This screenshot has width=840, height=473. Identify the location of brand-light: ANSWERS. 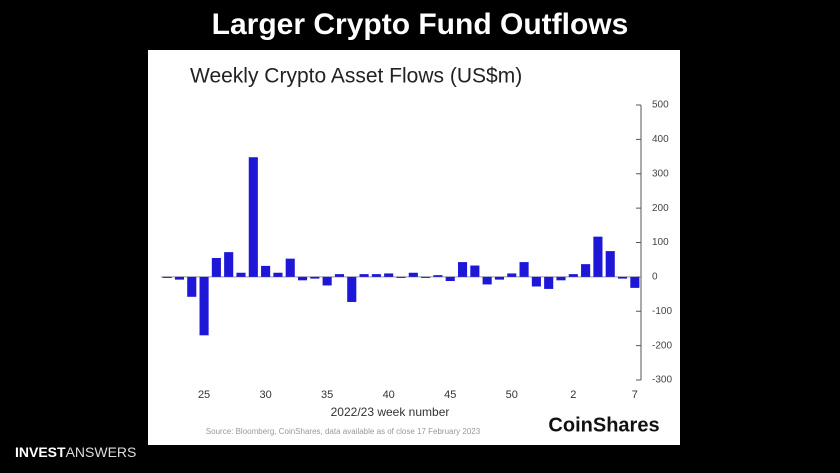
(101, 452).